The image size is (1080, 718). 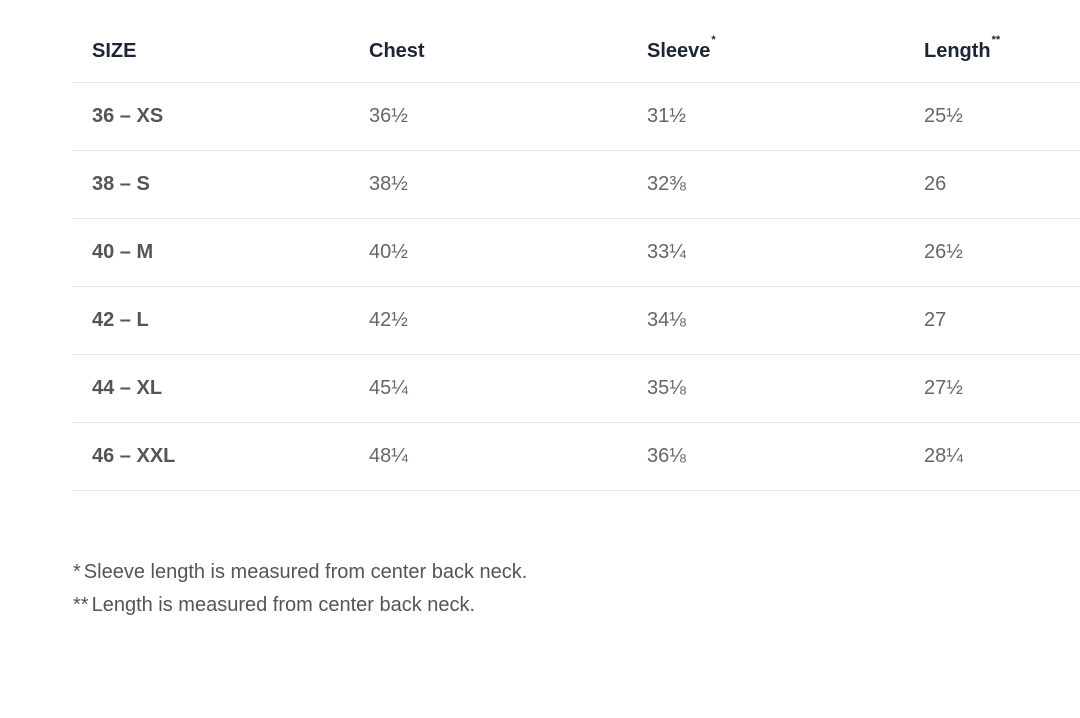 I want to click on header-cell: Sleeve*, so click(x=766, y=51).